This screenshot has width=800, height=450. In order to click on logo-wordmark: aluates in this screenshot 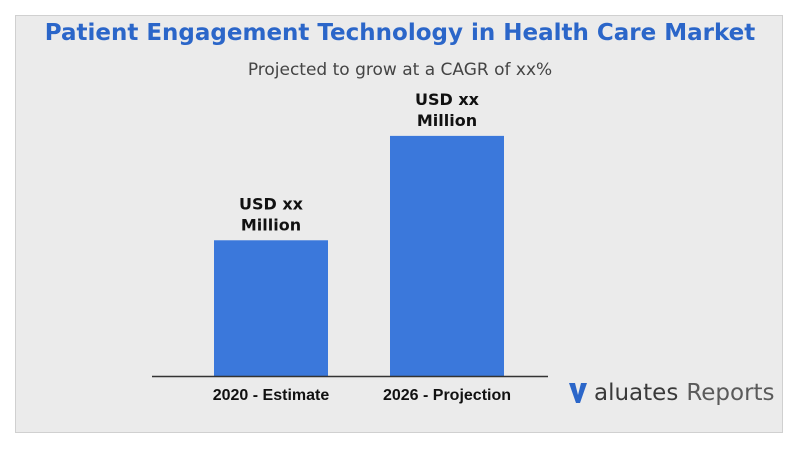, I will do `click(636, 393)`.